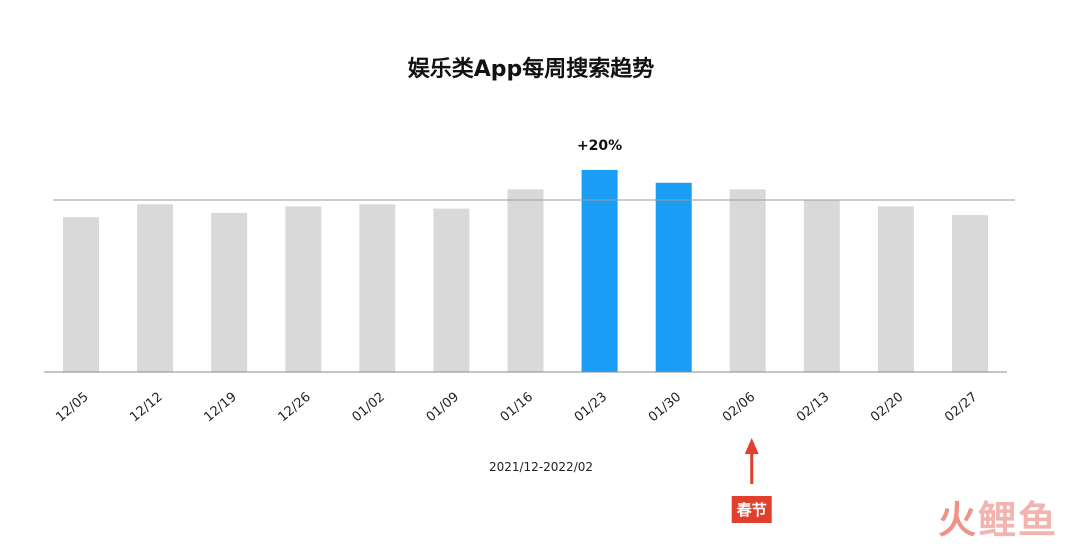  Describe the element at coordinates (751, 446) in the screenshot. I see `arrow-head` at that location.